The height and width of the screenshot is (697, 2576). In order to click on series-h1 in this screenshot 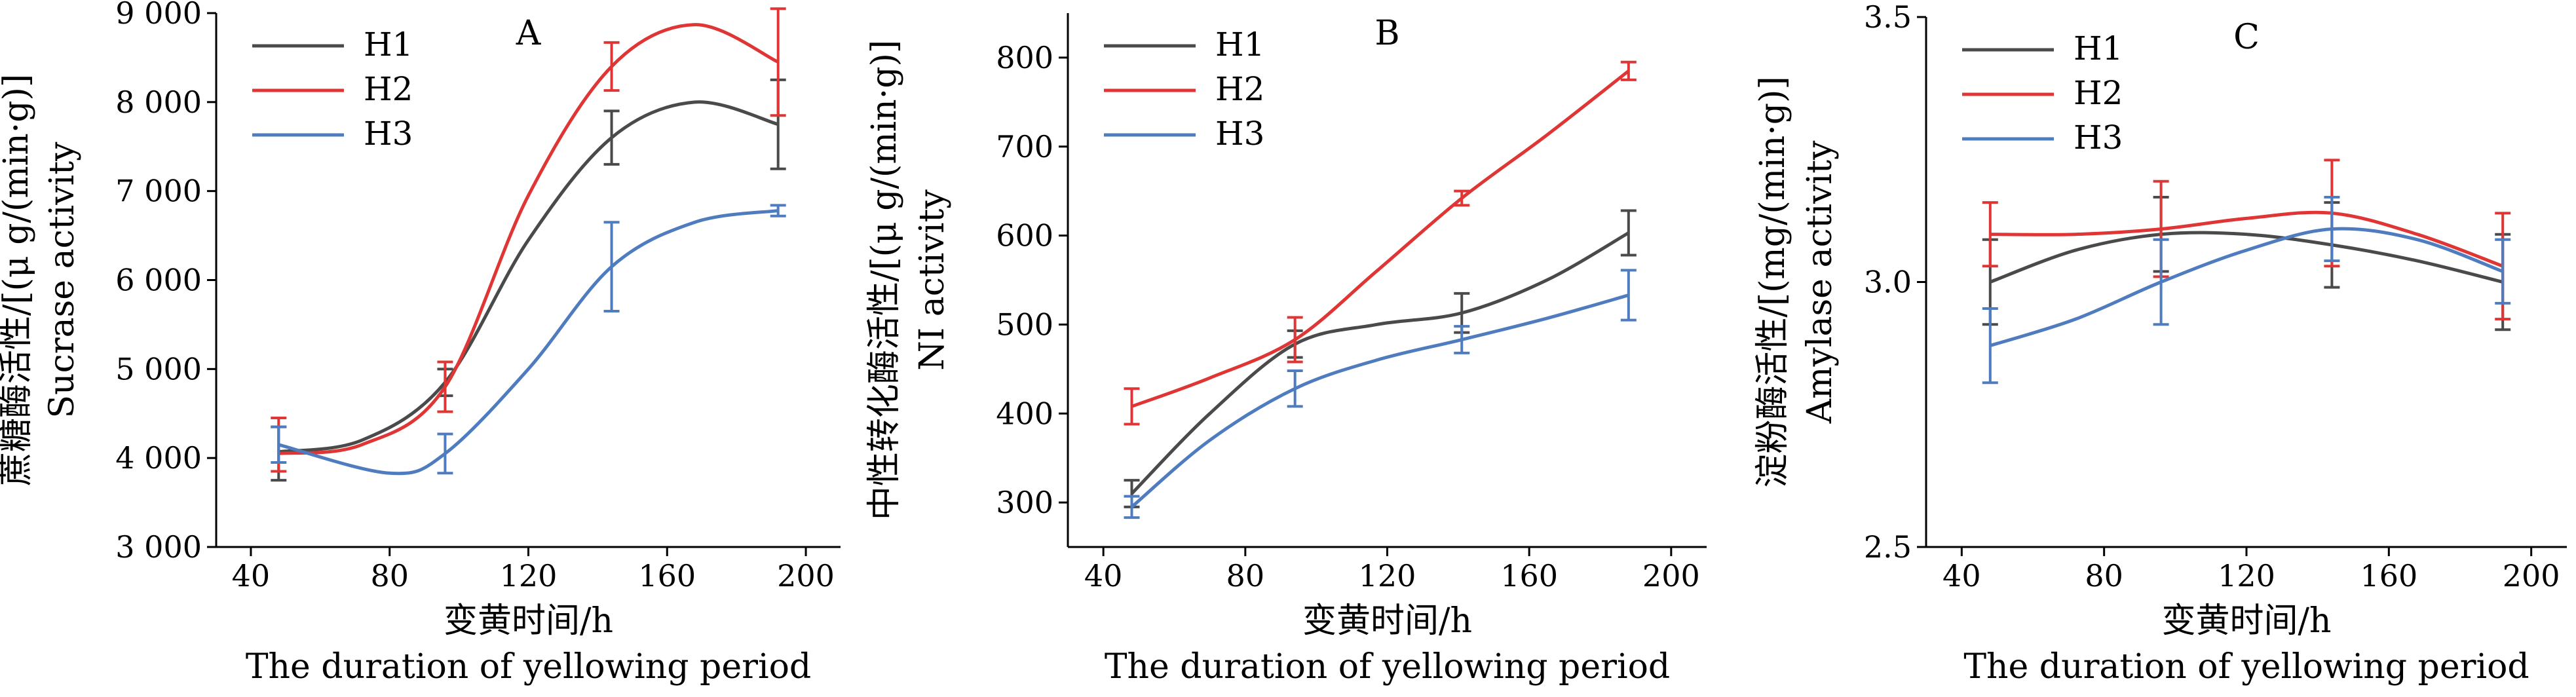, I will do `click(528, 280)`.